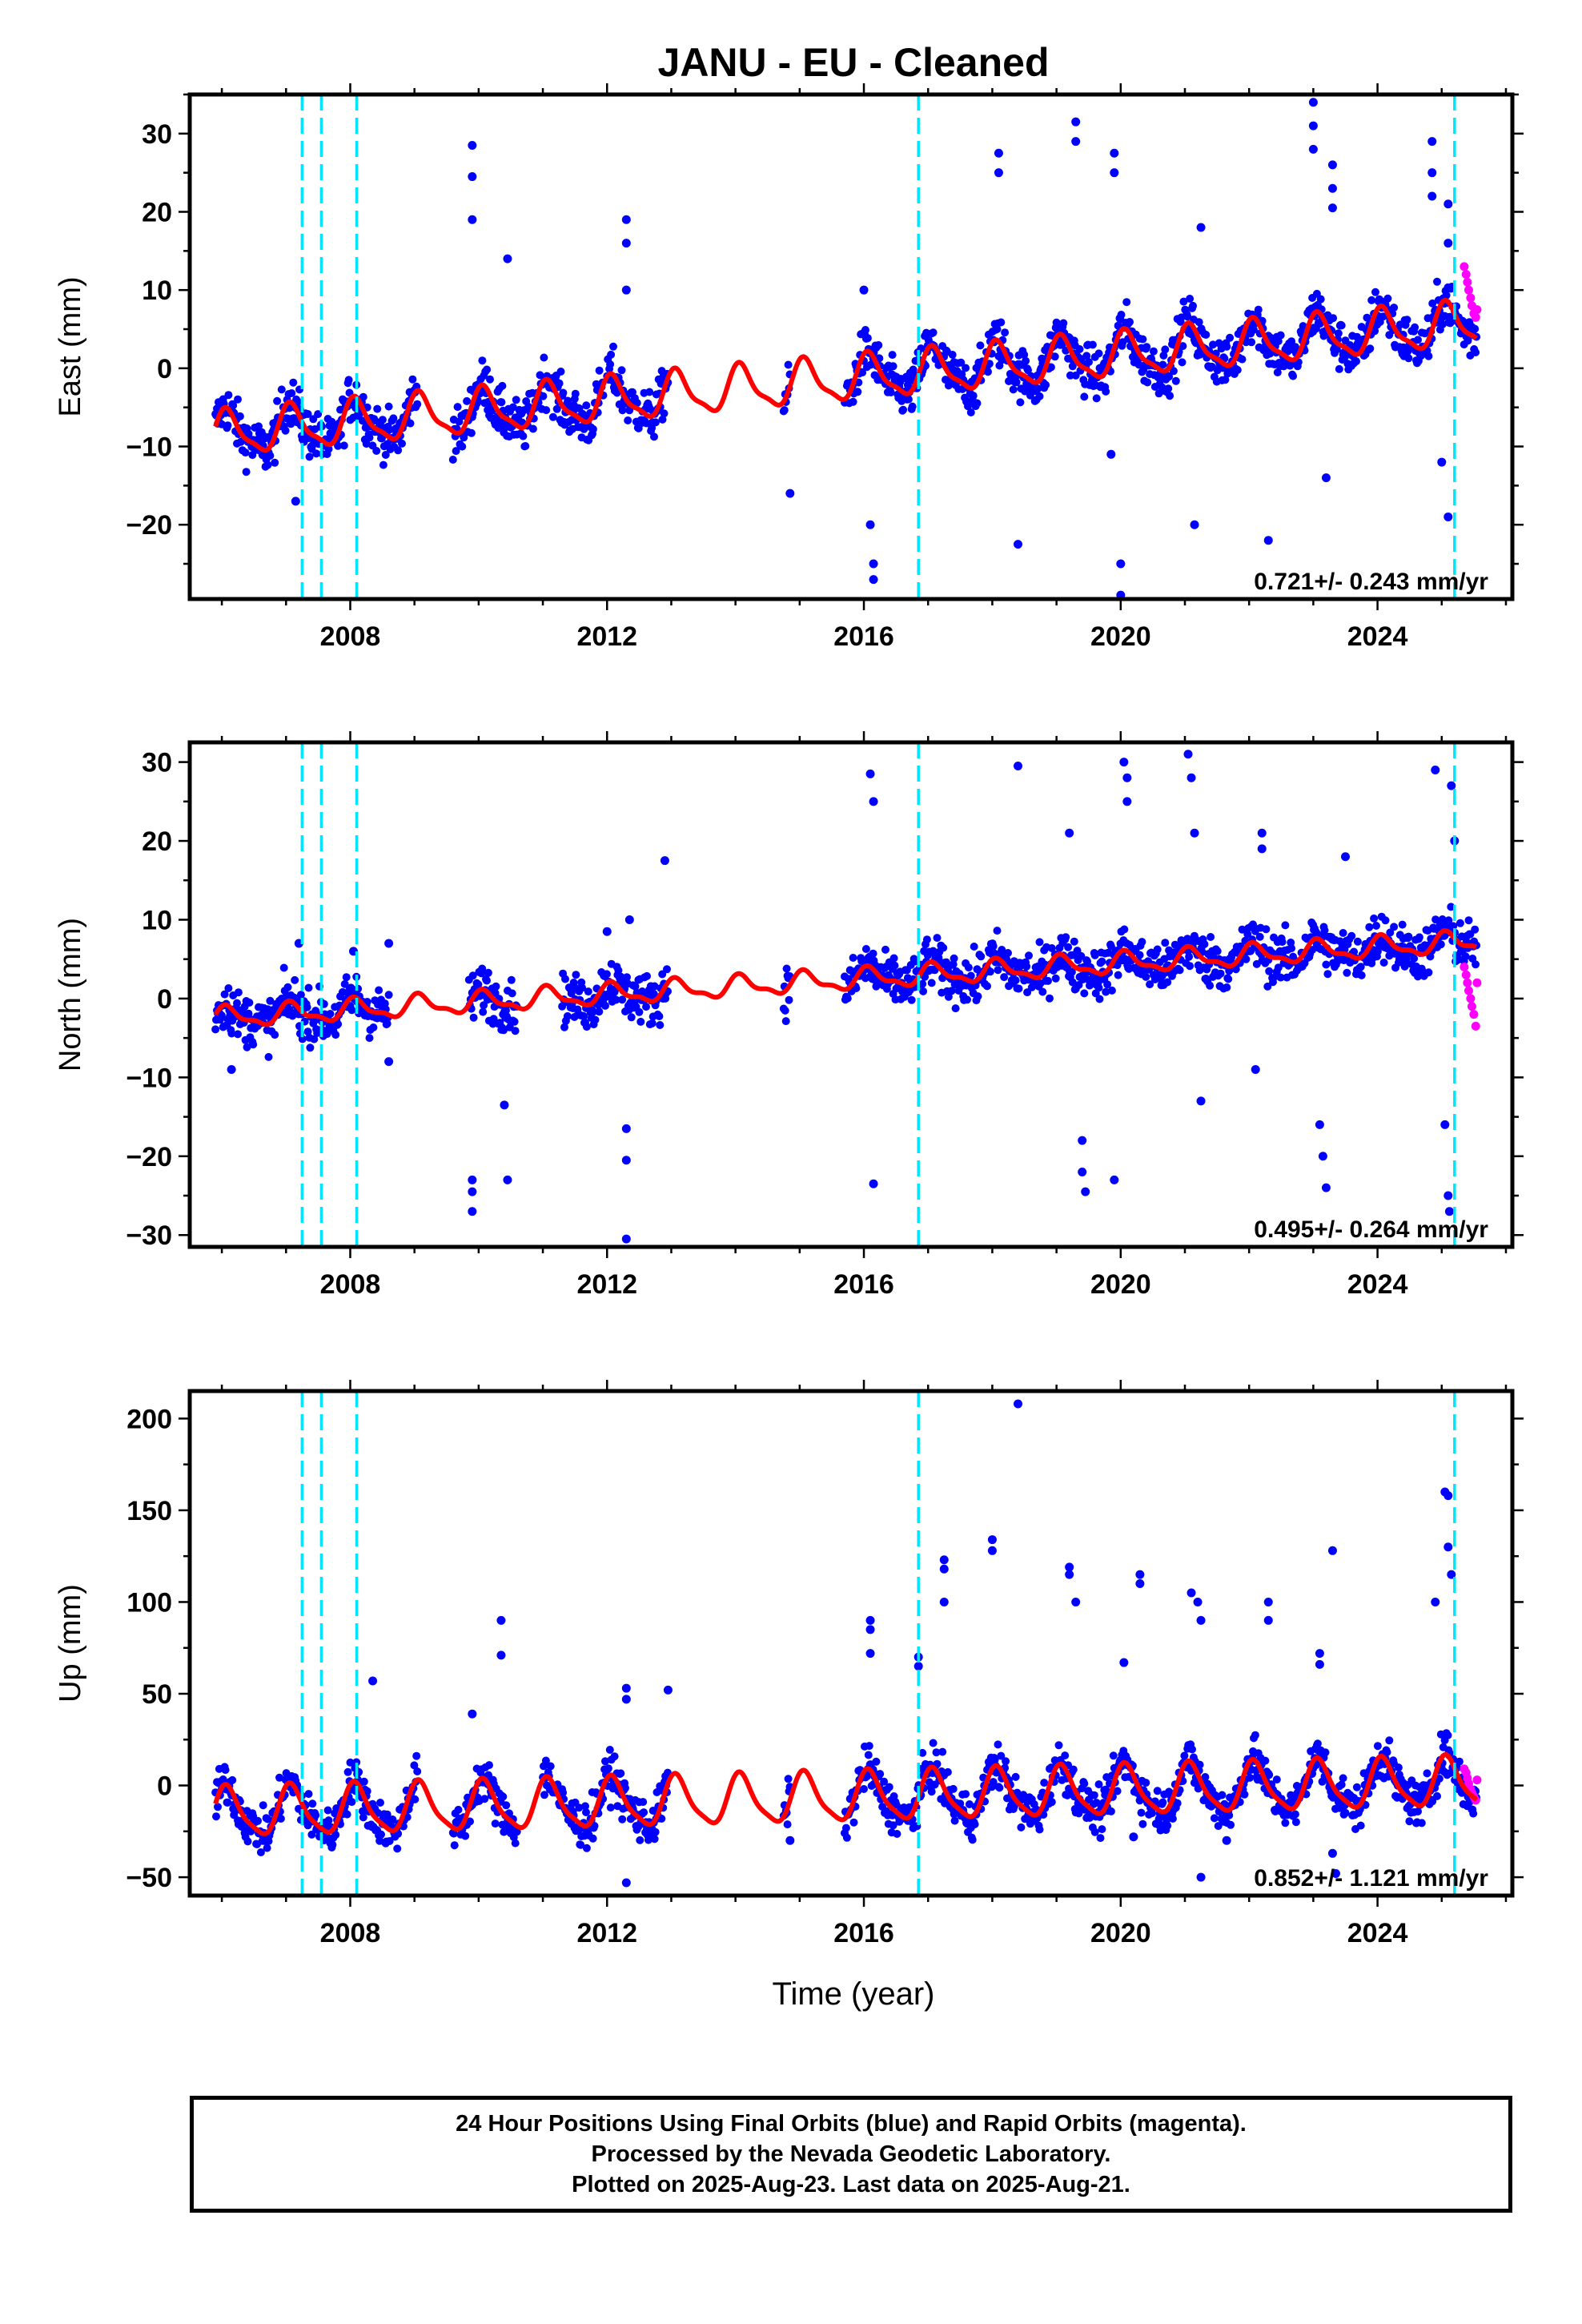 This screenshot has height=2324, width=1582. Describe the element at coordinates (149, 447) in the screenshot. I see `y-tick-label: −10` at that location.